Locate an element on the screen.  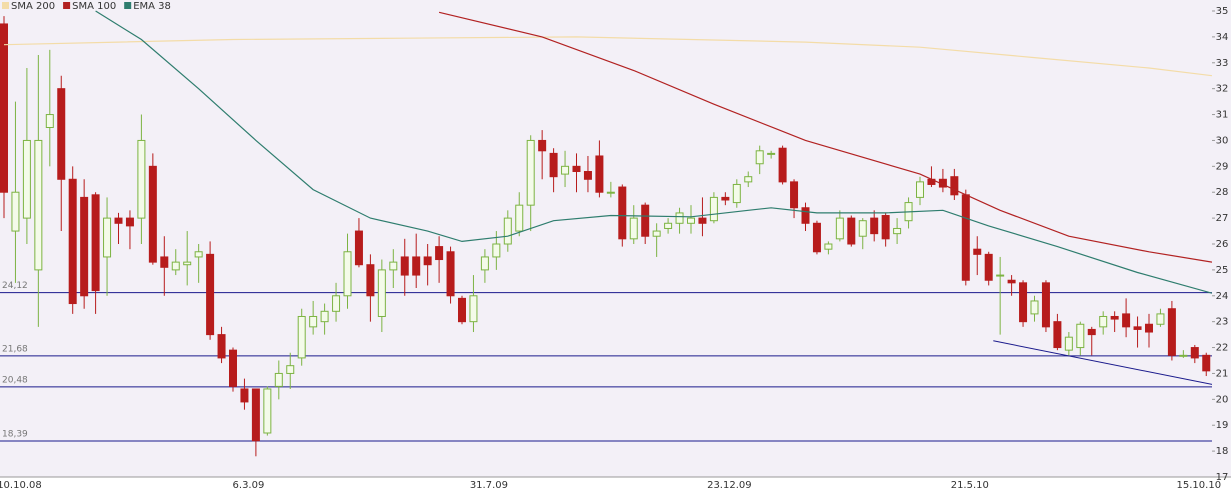
y-tick-label: 28 is located at coordinates (1222, 192).